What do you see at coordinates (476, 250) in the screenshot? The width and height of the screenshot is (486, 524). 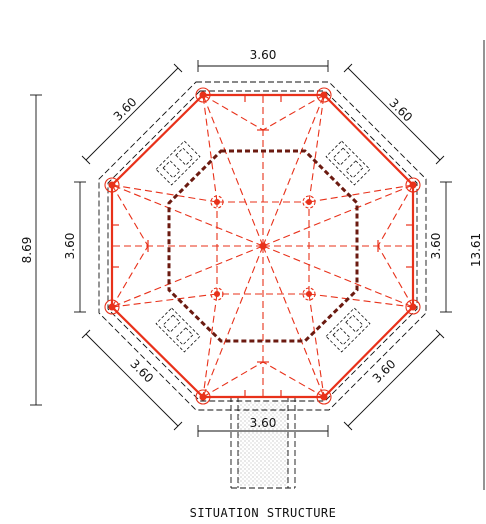 I see `dim-overall-right-label: 13.61` at bounding box center [476, 250].